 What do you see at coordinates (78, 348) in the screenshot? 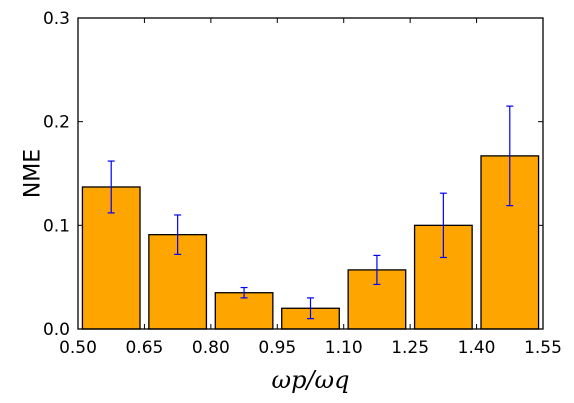
I see `x-tick-label: 0.50` at bounding box center [78, 348].